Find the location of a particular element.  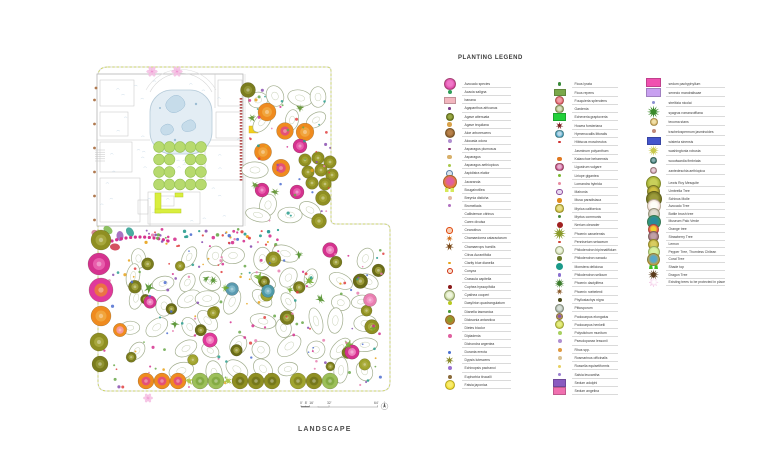

legend-row: Philodendron selloum is located at coordinates (582, 275).